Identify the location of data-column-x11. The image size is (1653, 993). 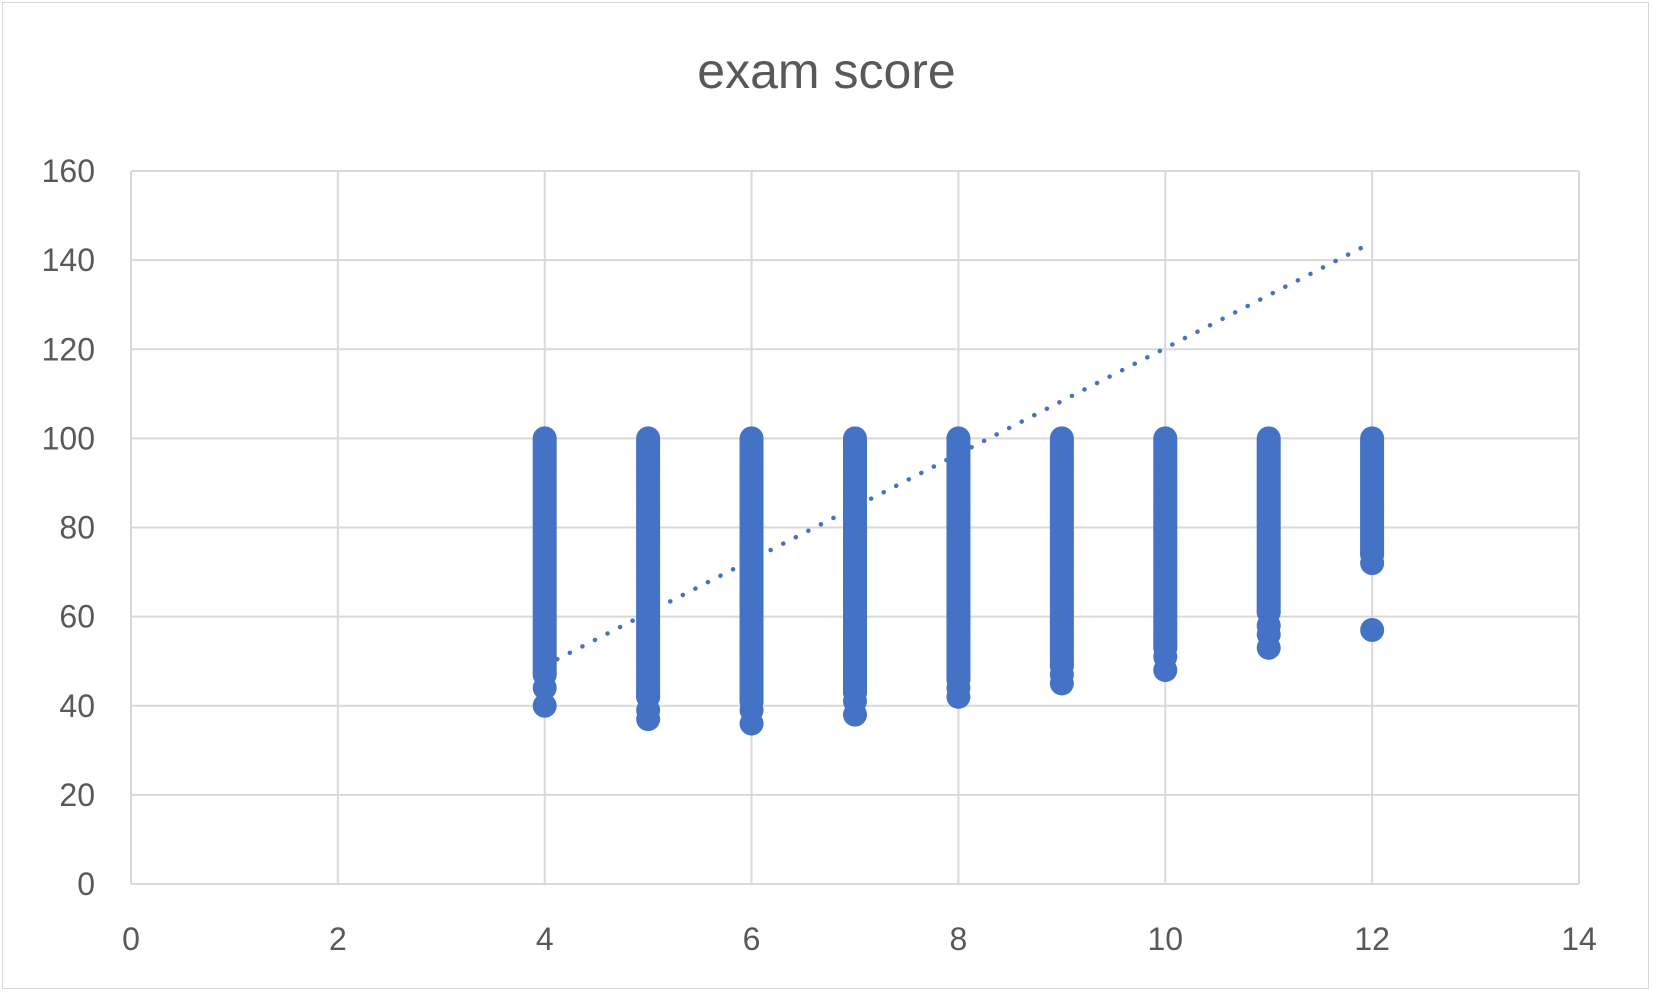
(1268, 543).